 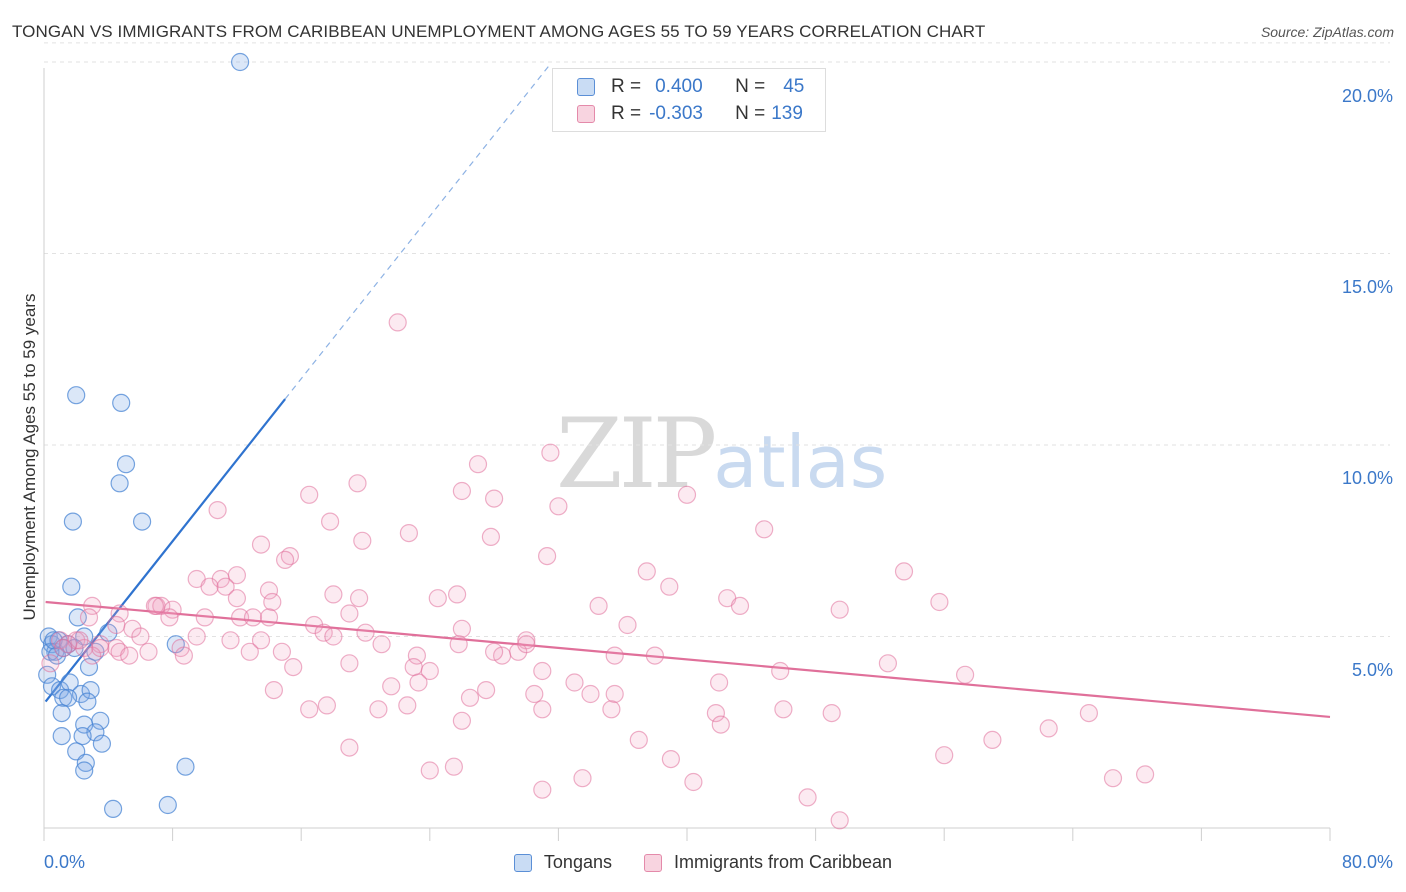 What do you see at coordinates (522, 862) in the screenshot?
I see `legend-swatch-tongans` at bounding box center [522, 862].